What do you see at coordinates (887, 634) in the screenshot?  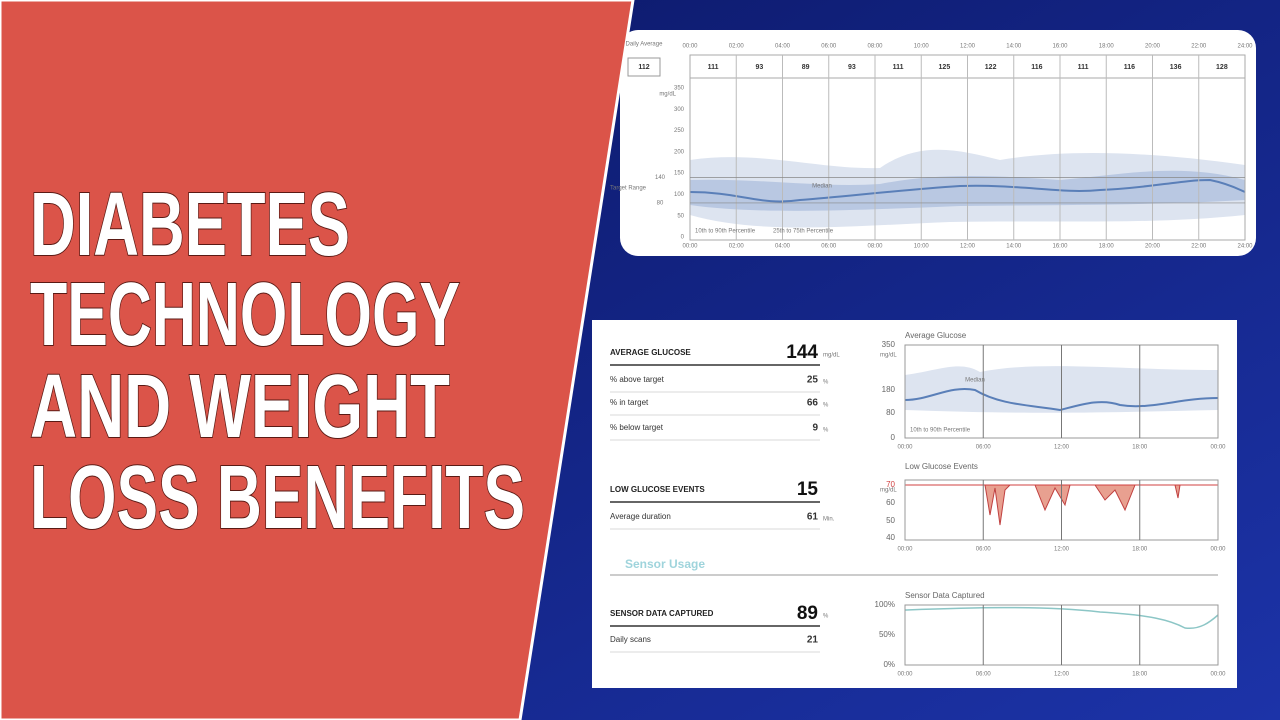 I see `y-tick-label: 50%` at bounding box center [887, 634].